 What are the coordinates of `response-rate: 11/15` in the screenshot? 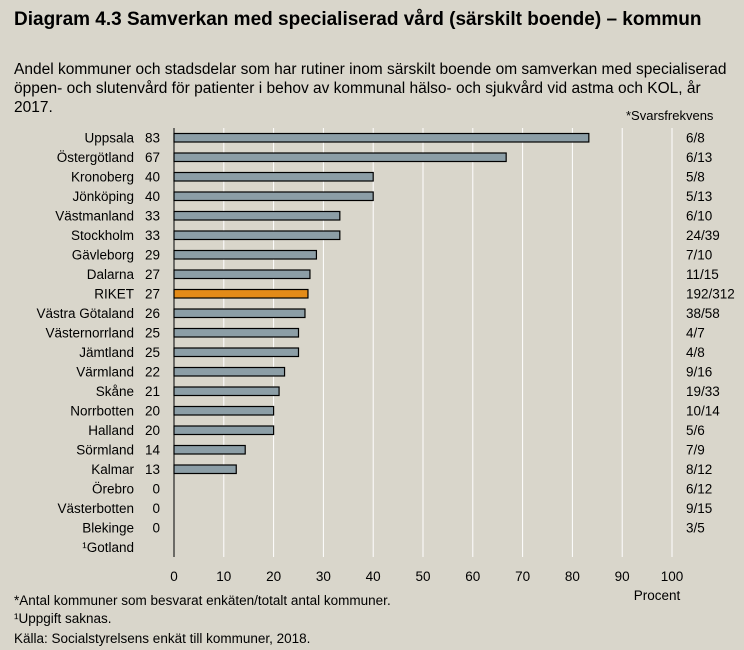 It's located at (702, 274).